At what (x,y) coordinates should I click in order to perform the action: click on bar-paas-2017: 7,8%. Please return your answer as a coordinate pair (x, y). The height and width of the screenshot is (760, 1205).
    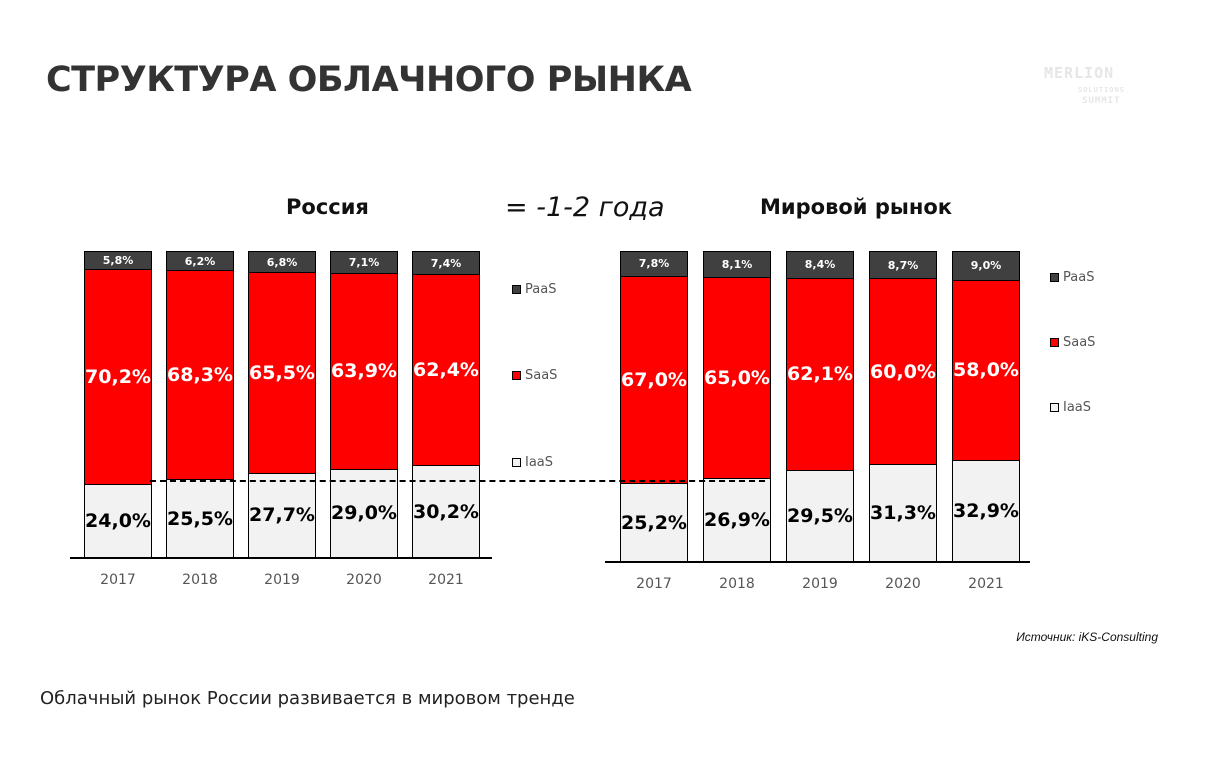
    Looking at the image, I should click on (654, 264).